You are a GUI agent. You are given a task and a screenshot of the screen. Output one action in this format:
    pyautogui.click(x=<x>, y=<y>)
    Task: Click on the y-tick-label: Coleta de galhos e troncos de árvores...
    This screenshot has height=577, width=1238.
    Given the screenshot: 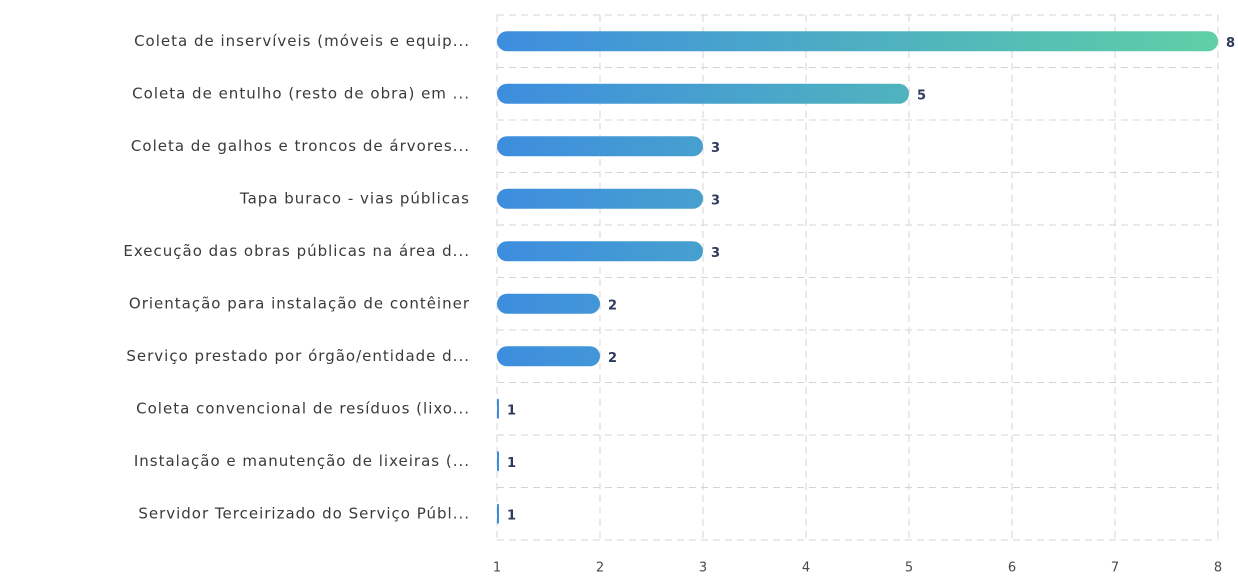 What is the action you would take?
    pyautogui.click(x=300, y=146)
    